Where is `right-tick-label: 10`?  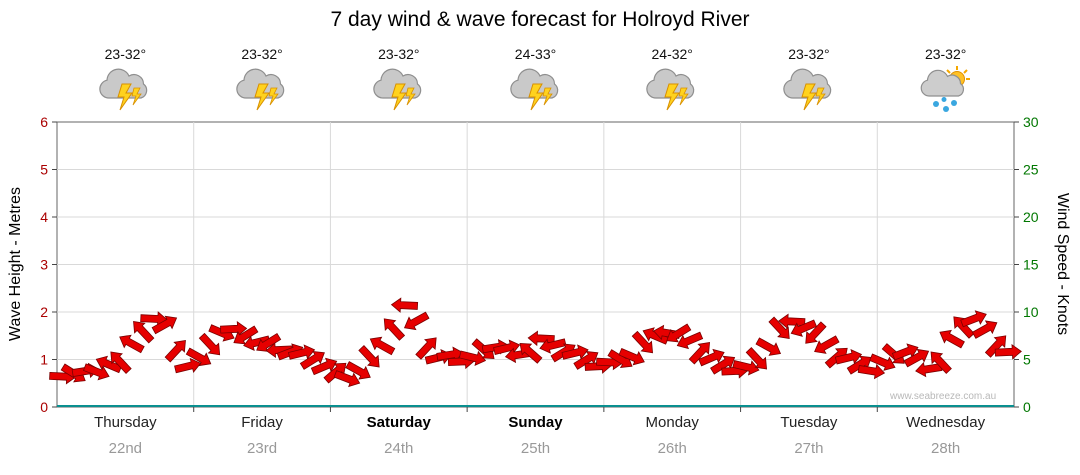
right-tick-label: 10 is located at coordinates (1031, 312).